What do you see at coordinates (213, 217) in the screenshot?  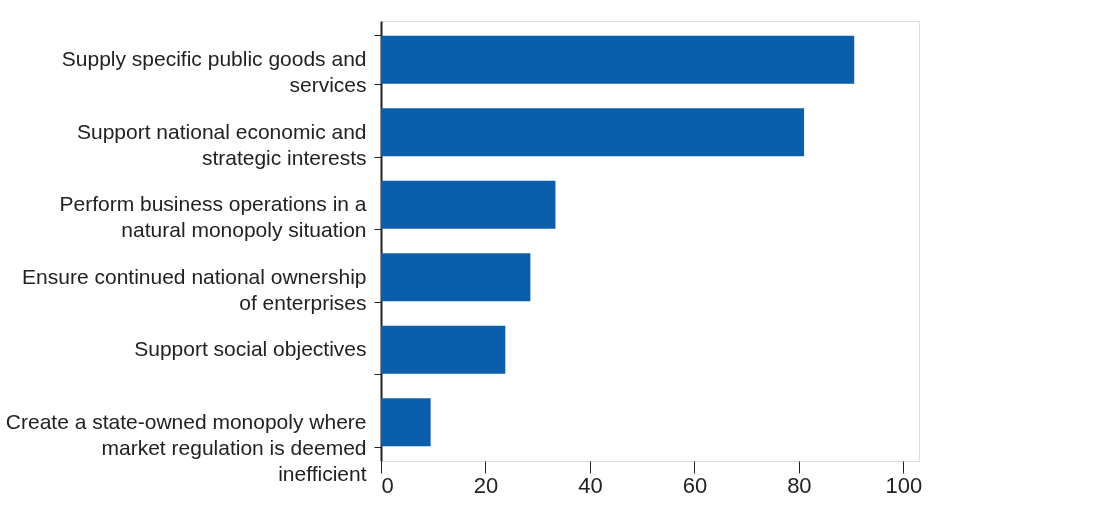 I see `y-tick-label: Perform business operations in a natural monopoly situation` at bounding box center [213, 217].